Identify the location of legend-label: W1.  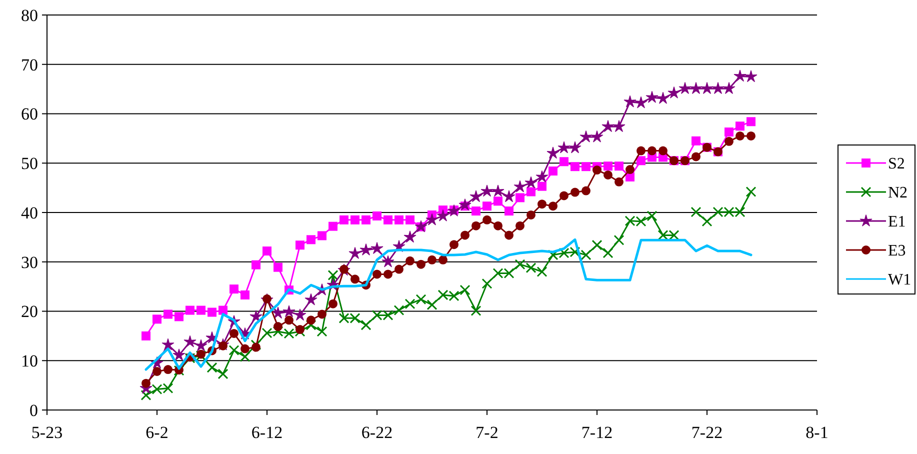
(900, 280).